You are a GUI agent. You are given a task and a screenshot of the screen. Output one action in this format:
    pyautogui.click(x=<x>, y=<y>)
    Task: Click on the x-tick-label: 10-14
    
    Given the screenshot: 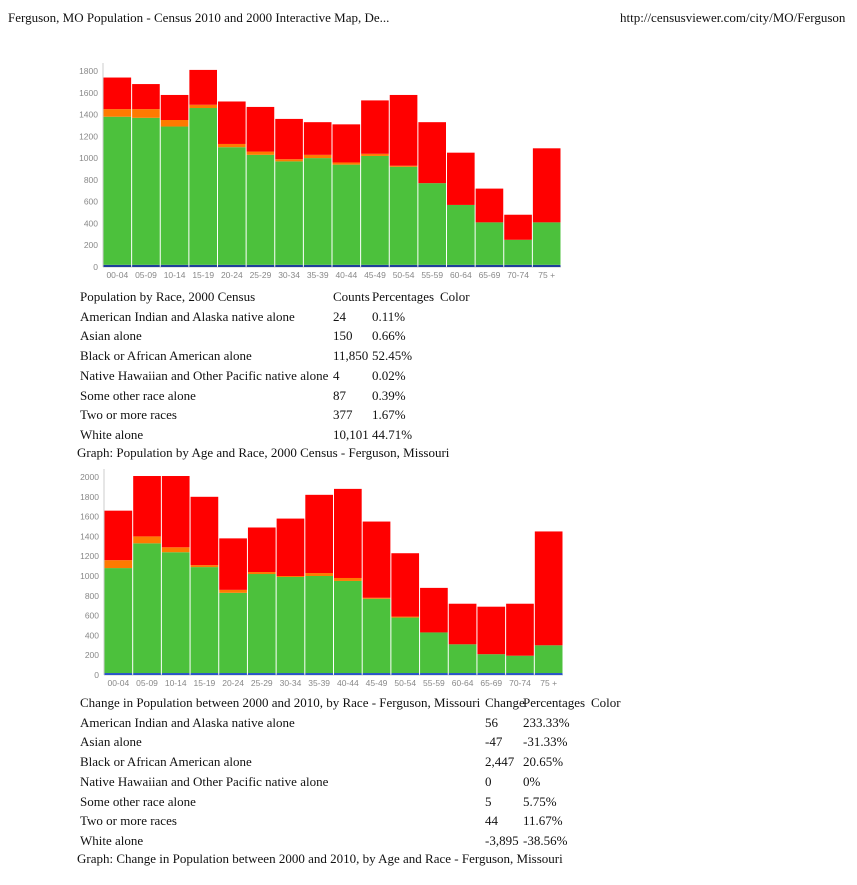 What is the action you would take?
    pyautogui.click(x=175, y=275)
    